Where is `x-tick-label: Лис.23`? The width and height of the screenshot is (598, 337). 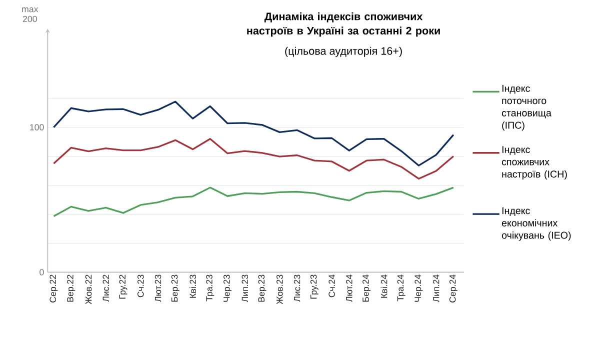 x-tick-label: Лис.23 is located at coordinates (297, 288).